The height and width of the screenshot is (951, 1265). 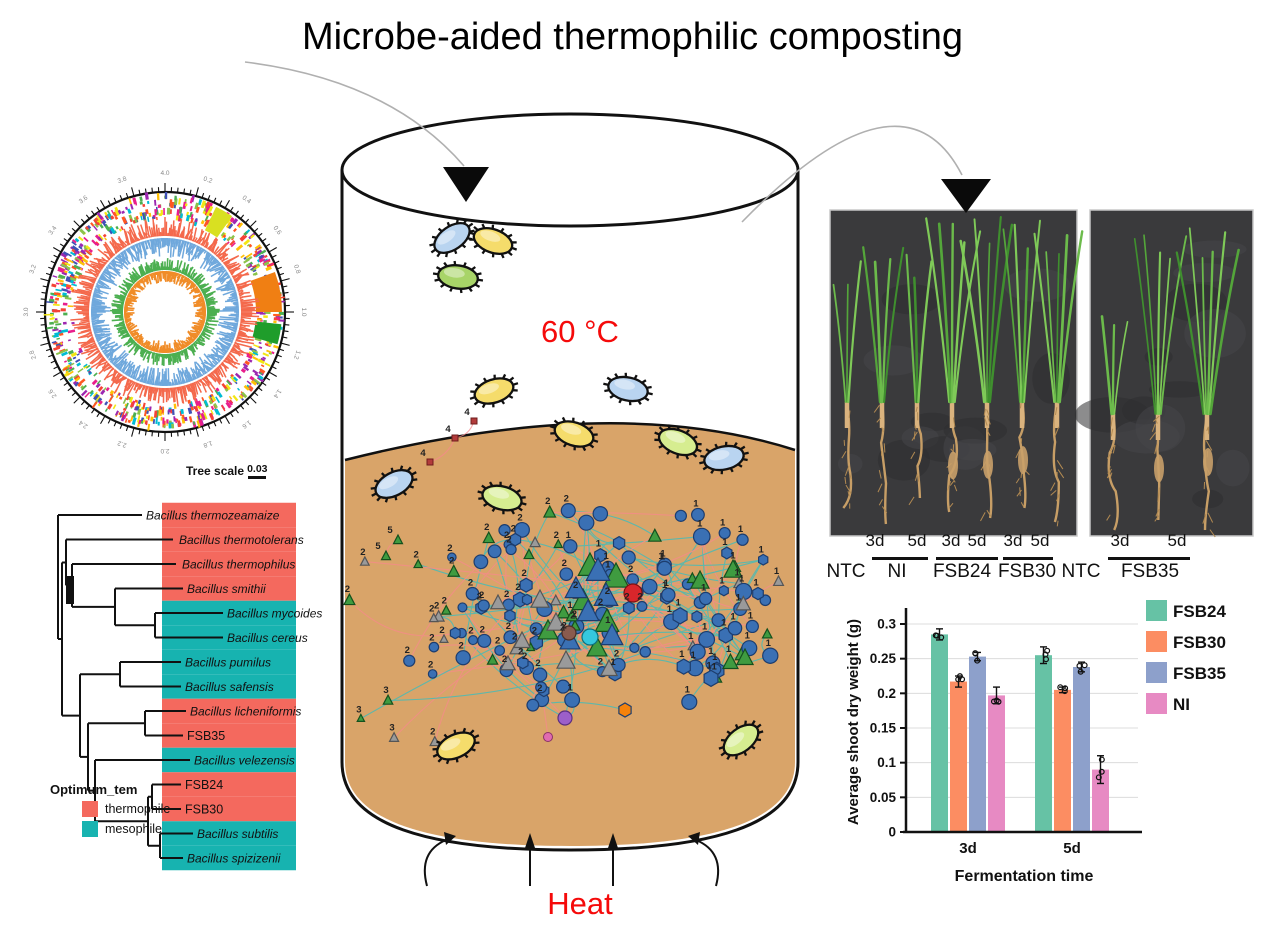 I want to click on legend-label-NI: NI, so click(x=1181, y=704).